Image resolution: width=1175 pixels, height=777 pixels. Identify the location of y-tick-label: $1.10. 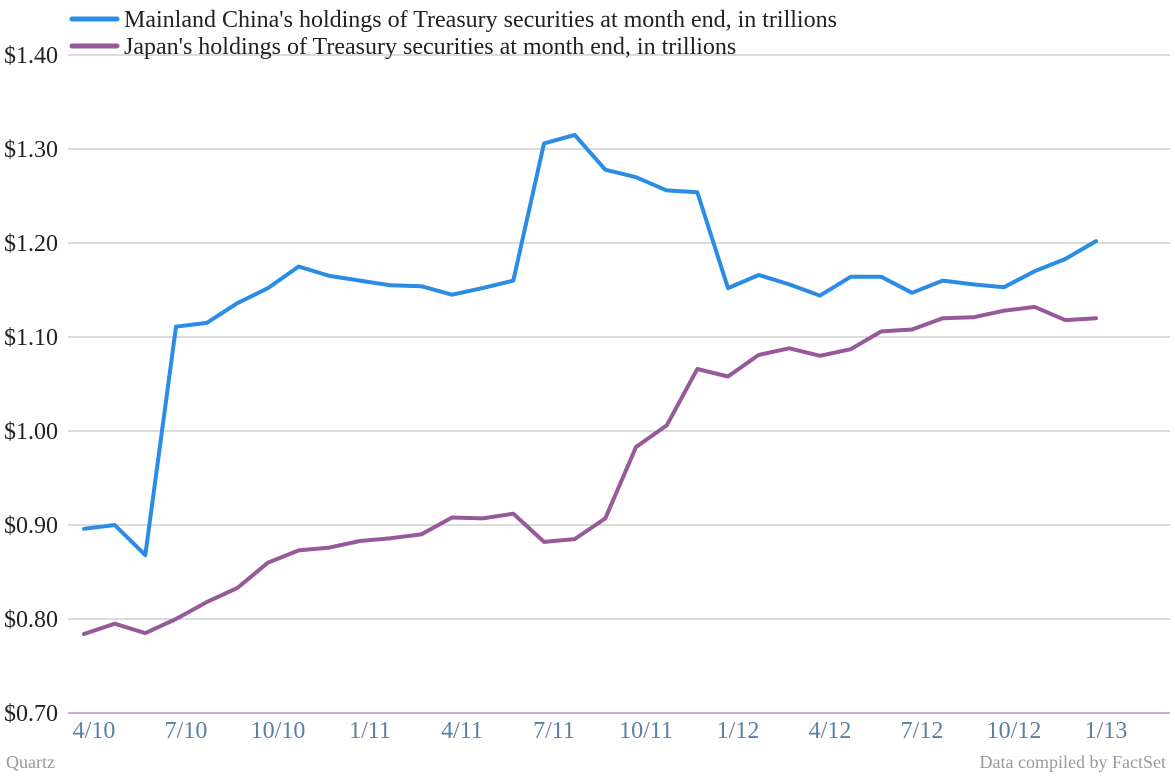
(31, 338).